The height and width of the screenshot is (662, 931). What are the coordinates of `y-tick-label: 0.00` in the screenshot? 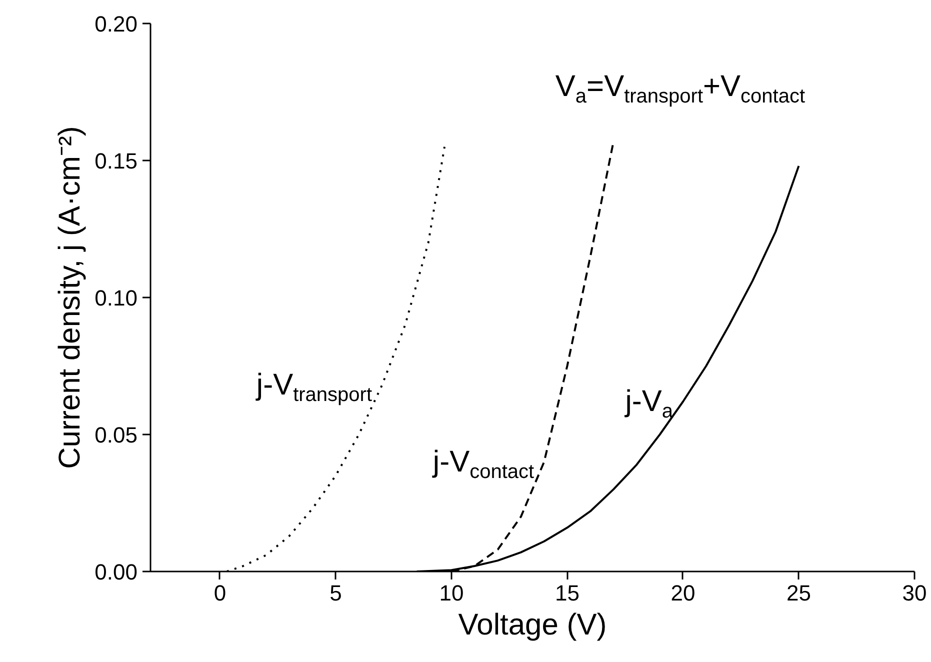 It's located at (116, 572).